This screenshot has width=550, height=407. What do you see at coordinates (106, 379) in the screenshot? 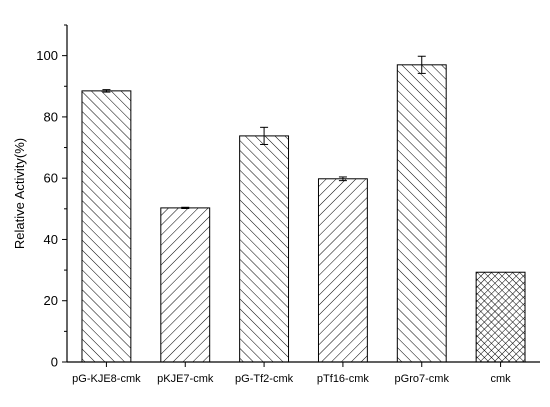
I see `x-tick-label-pG-KJE8-cmk: pG-KJE8-cmk` at bounding box center [106, 379].